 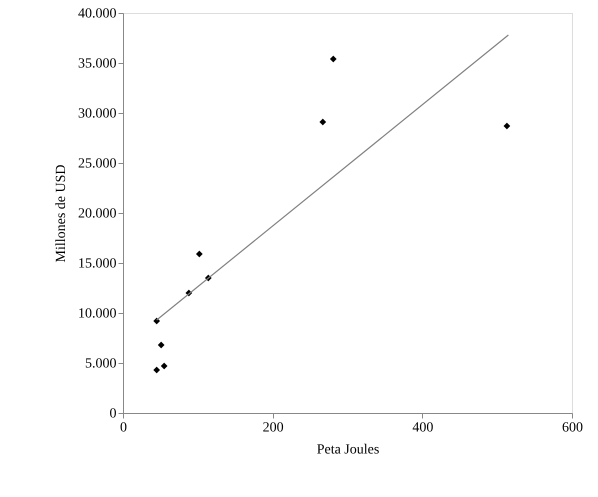 What do you see at coordinates (97, 14) in the screenshot?
I see `y-tick-label: 40.000` at bounding box center [97, 14].